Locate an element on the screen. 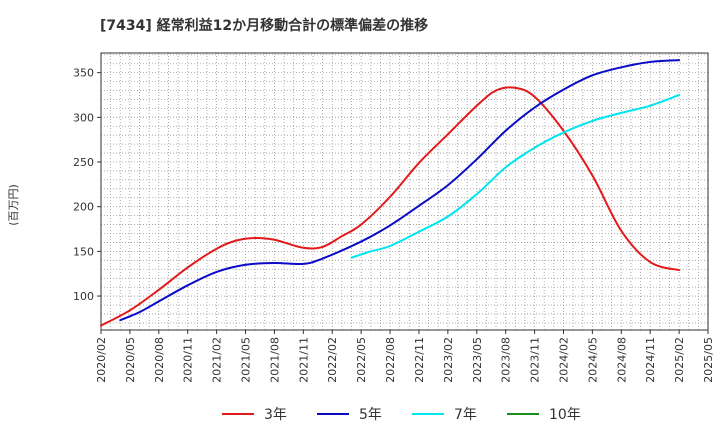 The height and width of the screenshot is (444, 720). x-tick-label: 2022/11 is located at coordinates (419, 360).